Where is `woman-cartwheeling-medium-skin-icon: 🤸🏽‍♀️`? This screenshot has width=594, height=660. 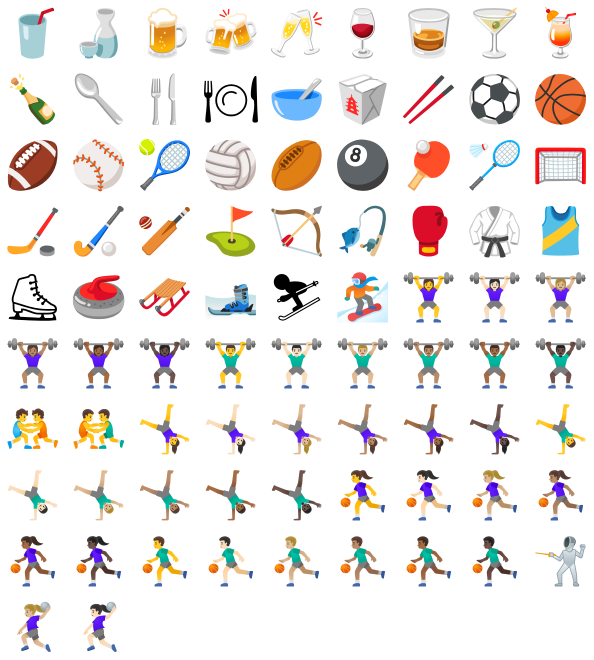 woman-cartwheeling-medium-skin-icon: 🤸🏽‍♀️ is located at coordinates (363, 429).